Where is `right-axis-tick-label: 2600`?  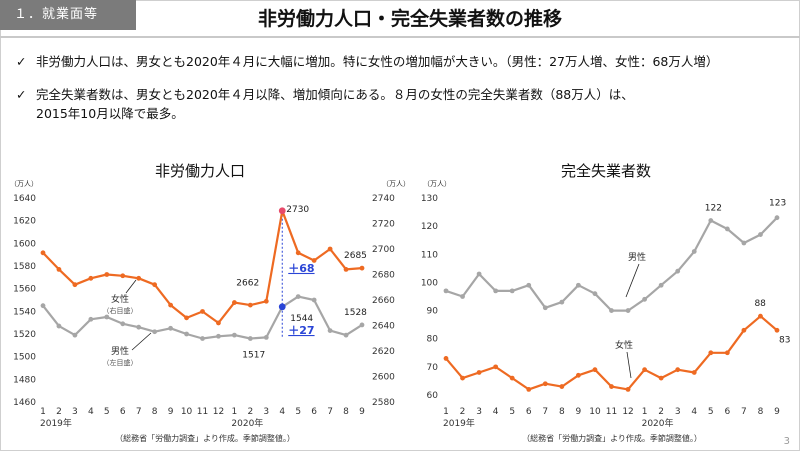
right-axis-tick-label: 2600 is located at coordinates (383, 378).